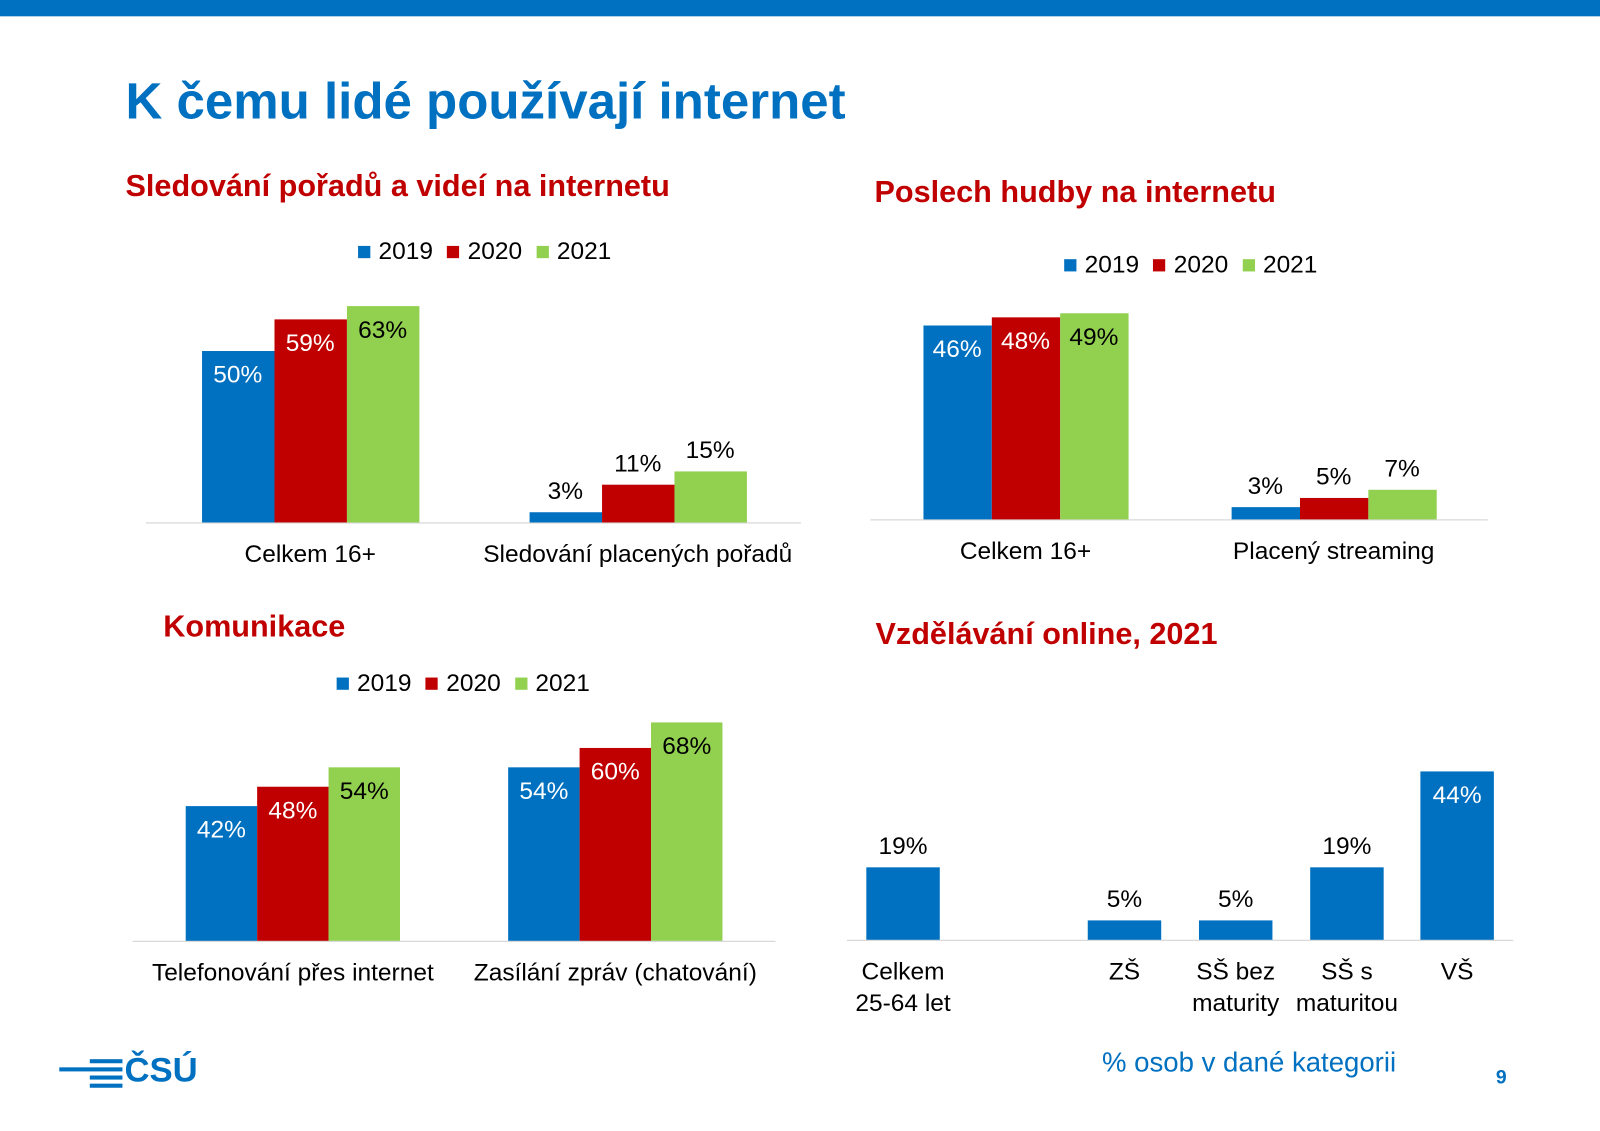 The width and height of the screenshot is (1600, 1131). What do you see at coordinates (638, 463) in the screenshot?
I see `value-label: 11%` at bounding box center [638, 463].